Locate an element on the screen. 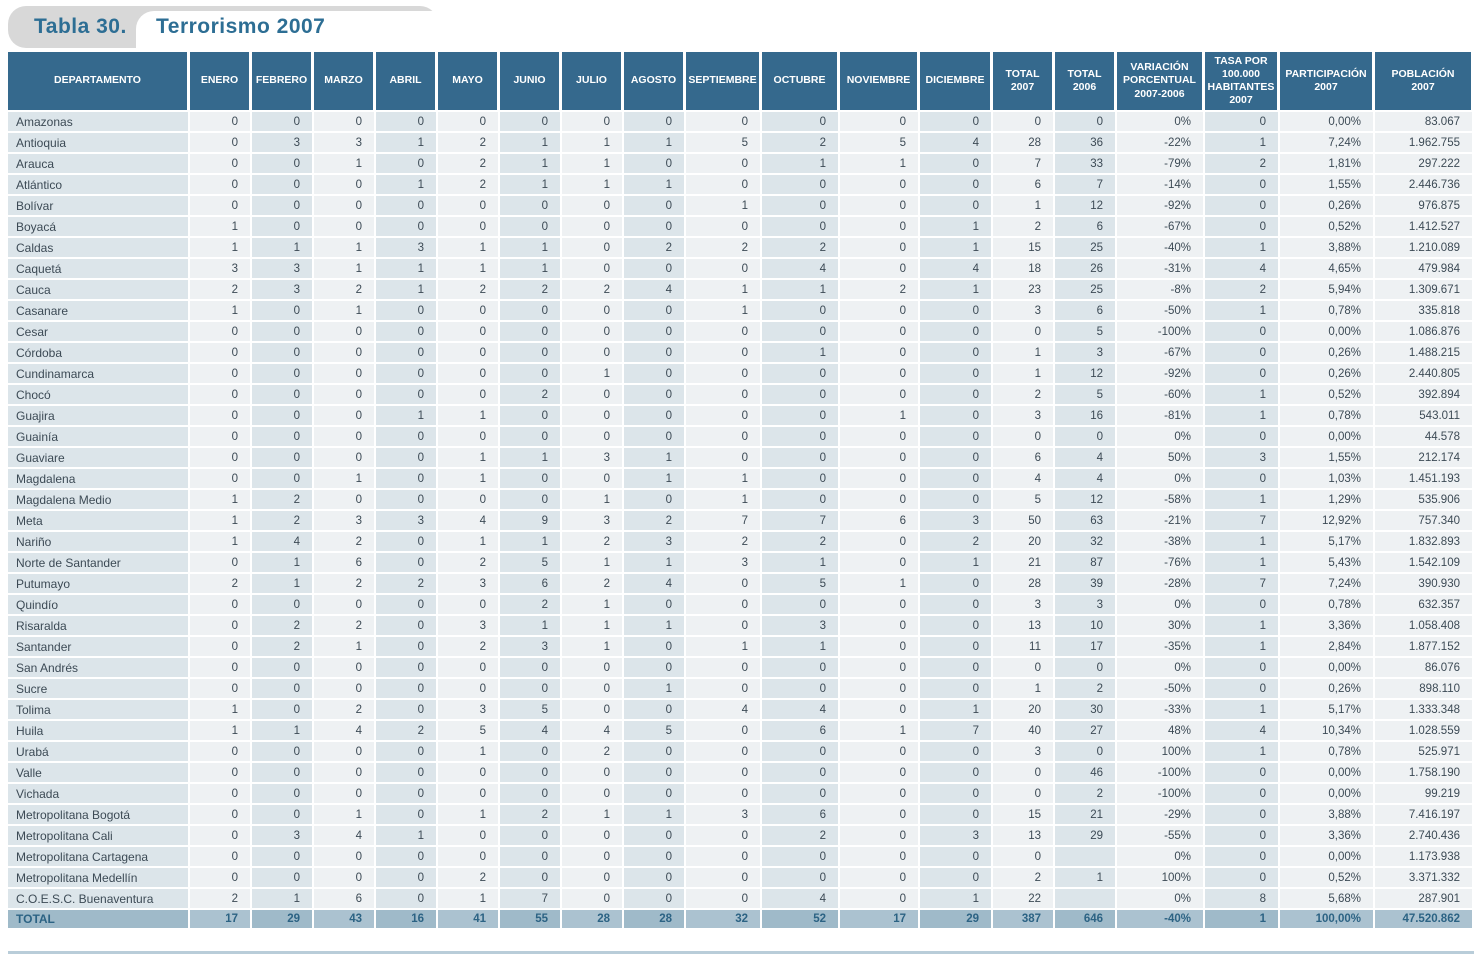  value-cell: -76% is located at coordinates (1161, 563).